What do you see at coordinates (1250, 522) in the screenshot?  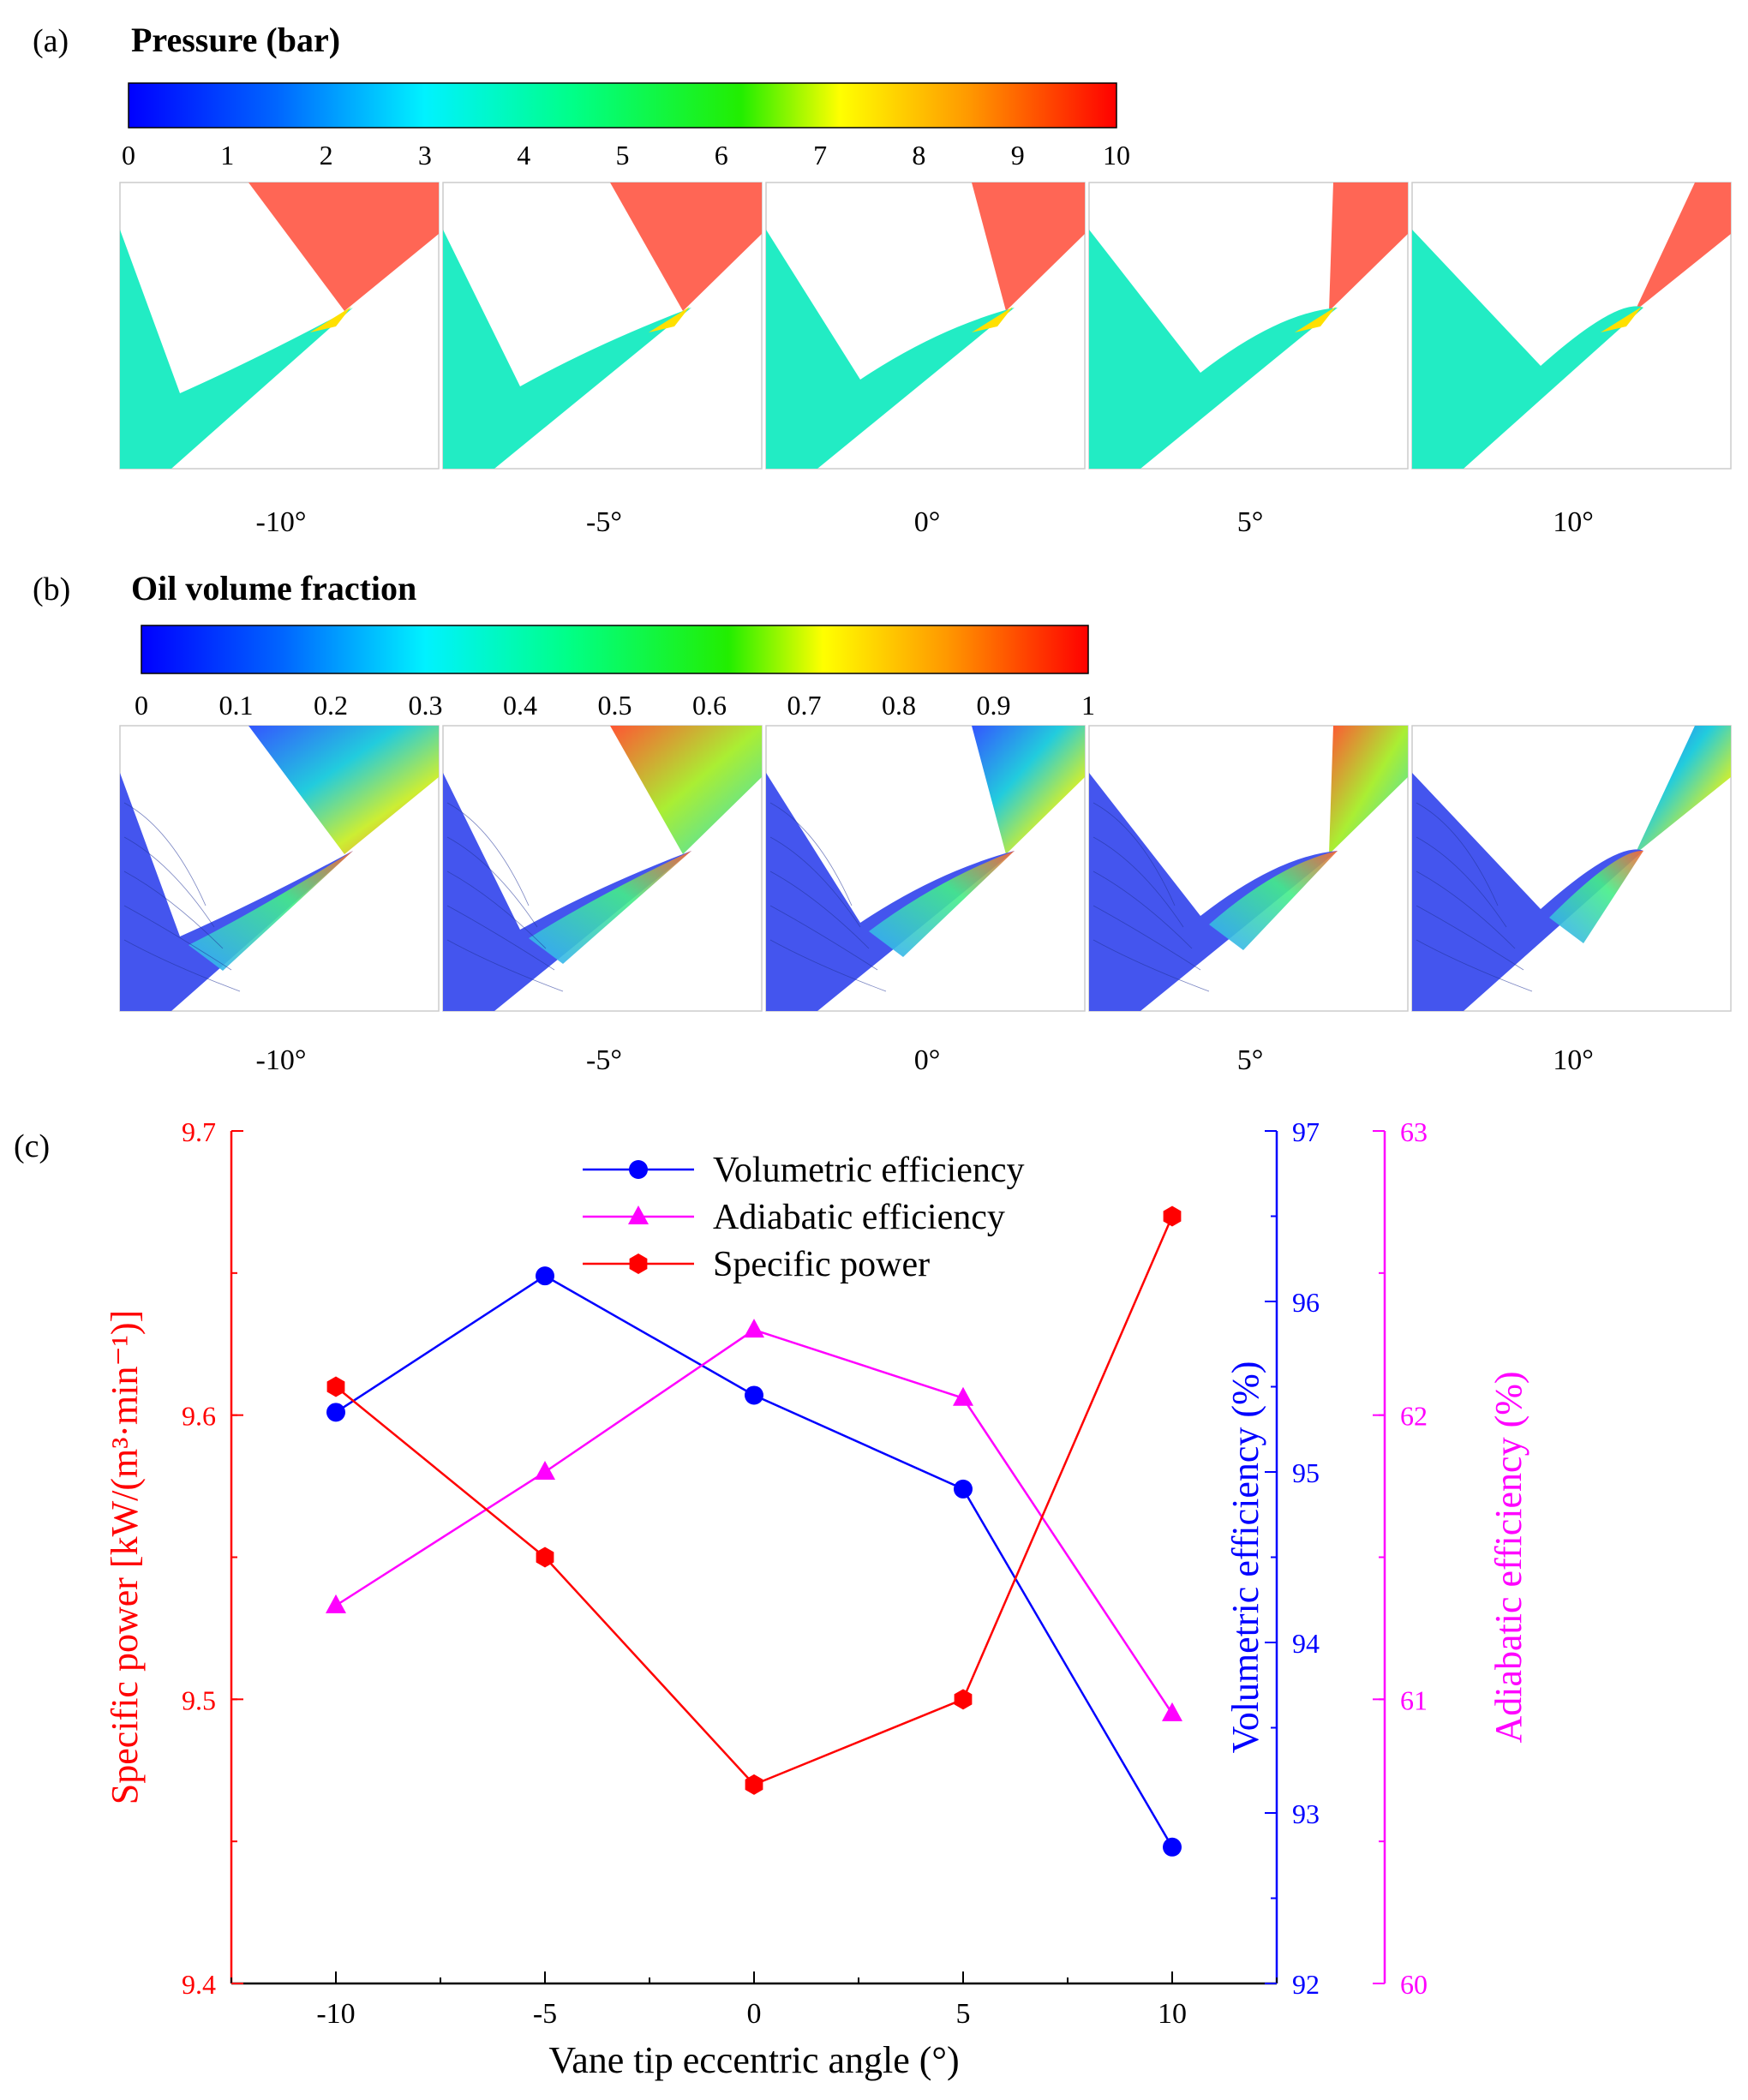 I see `pressure-angle-label: 5°` at bounding box center [1250, 522].